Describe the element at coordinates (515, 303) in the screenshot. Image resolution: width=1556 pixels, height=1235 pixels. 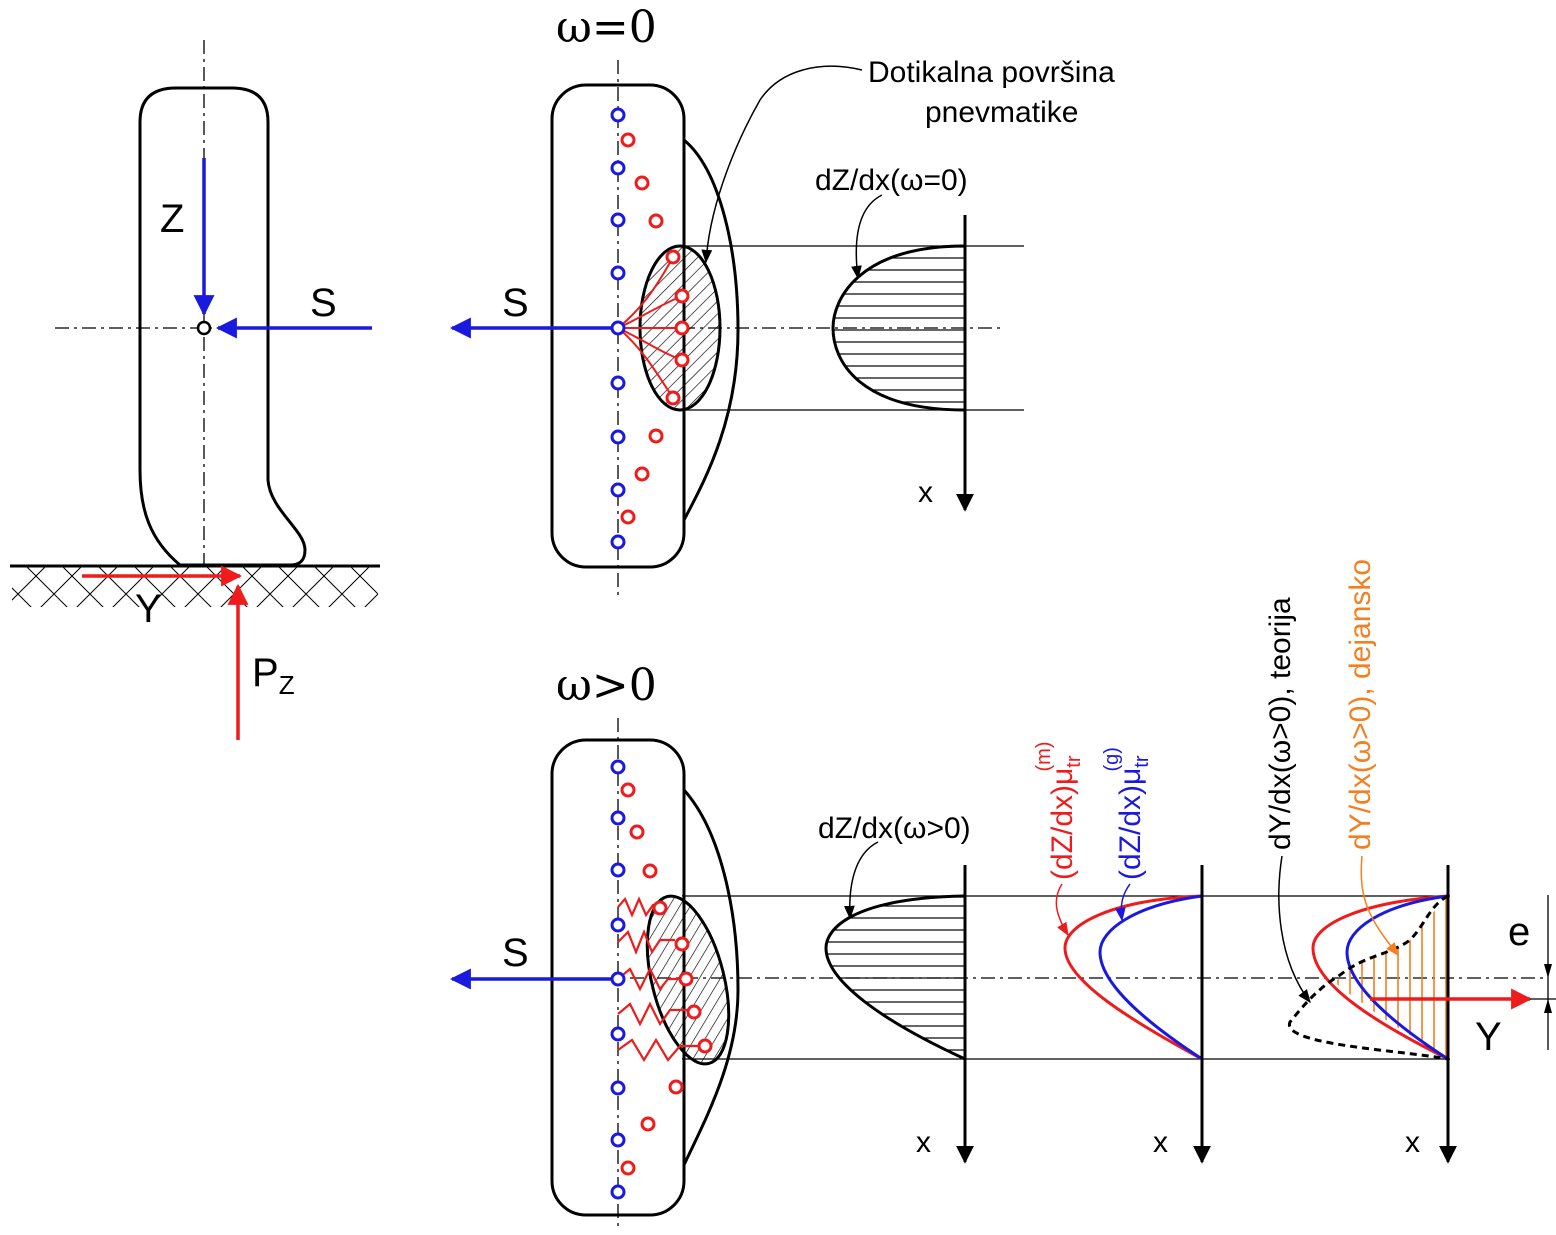
I see `s-label-top: S` at that location.